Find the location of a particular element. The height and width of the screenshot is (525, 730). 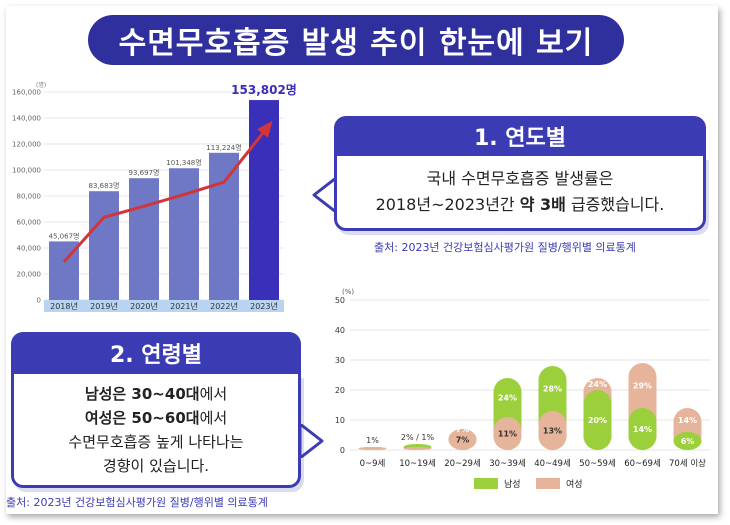

panel2-heading: 2. 연령별 is located at coordinates (156, 353).